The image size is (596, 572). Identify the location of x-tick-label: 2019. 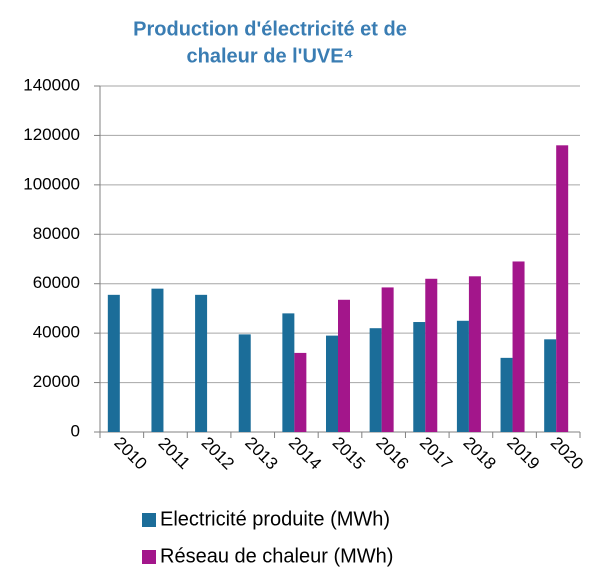
(523, 453).